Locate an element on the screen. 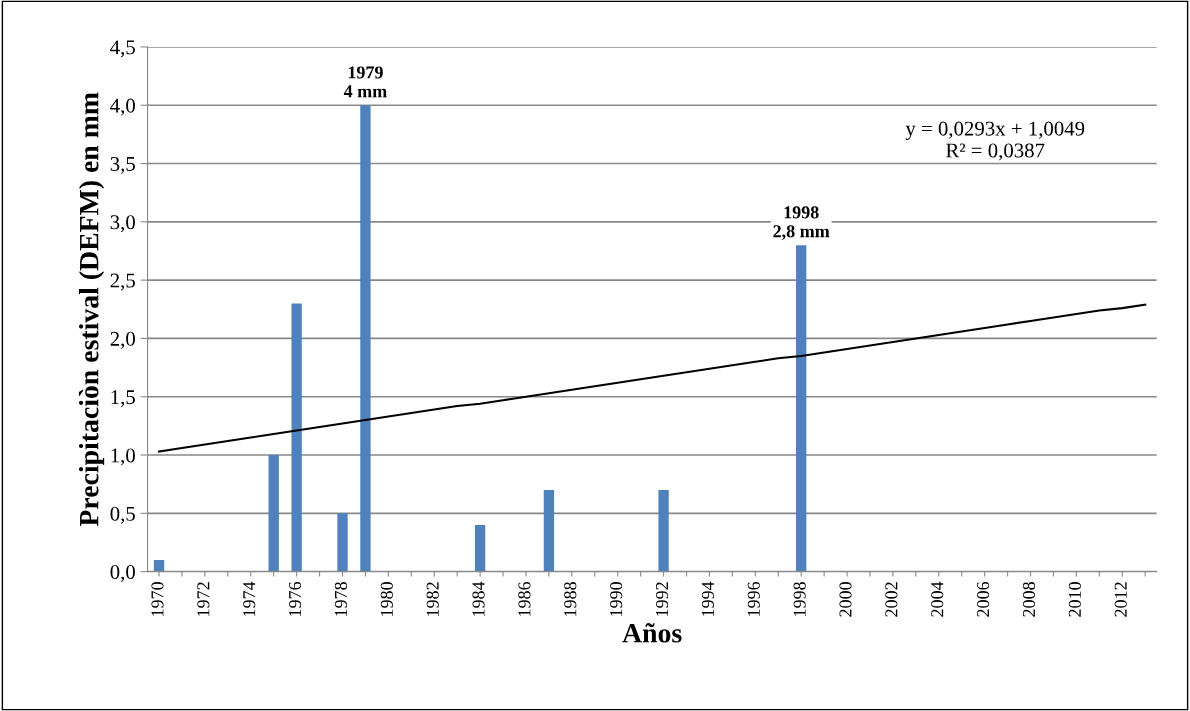 This screenshot has width=1190, height=711. x-tick-label: 1990 is located at coordinates (616, 599).